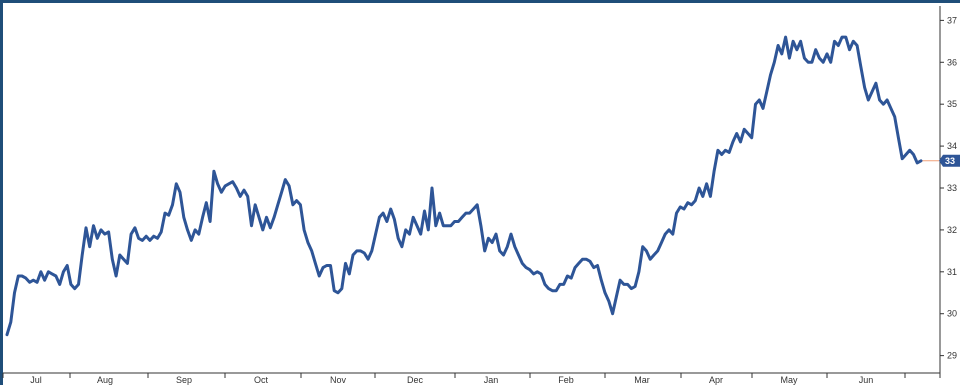 This screenshot has height=385, width=960. I want to click on y-tick-label: 29, so click(952, 356).